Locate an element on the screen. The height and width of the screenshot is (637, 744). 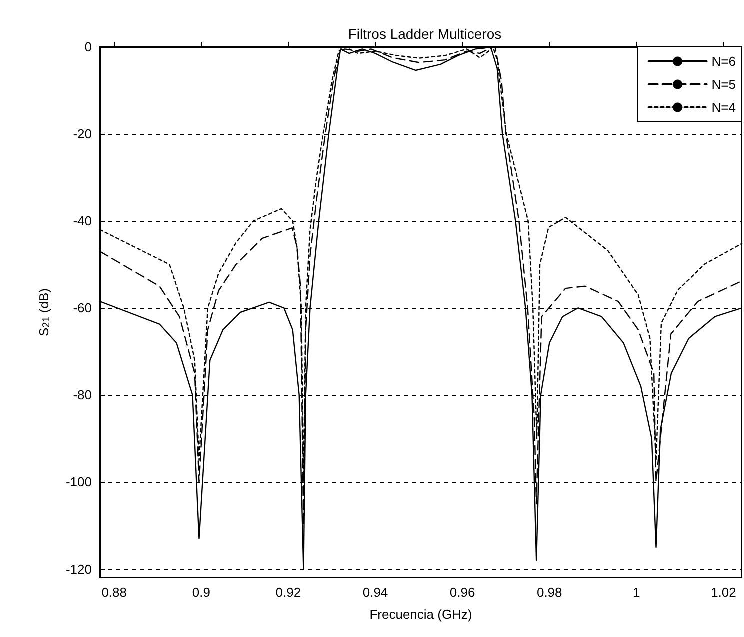
x-tick-label: 0.88 is located at coordinates (115, 592).